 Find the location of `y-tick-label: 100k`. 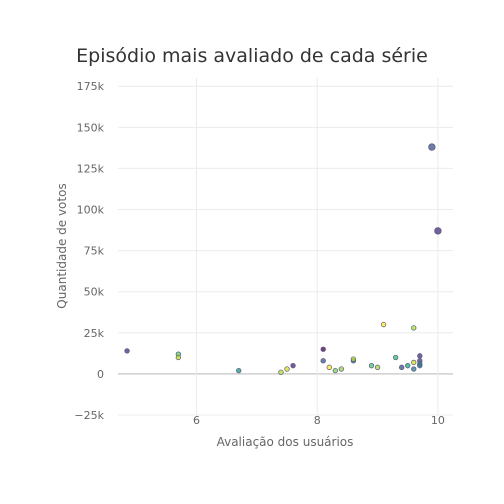

y-tick-label: 100k is located at coordinates (91, 210).